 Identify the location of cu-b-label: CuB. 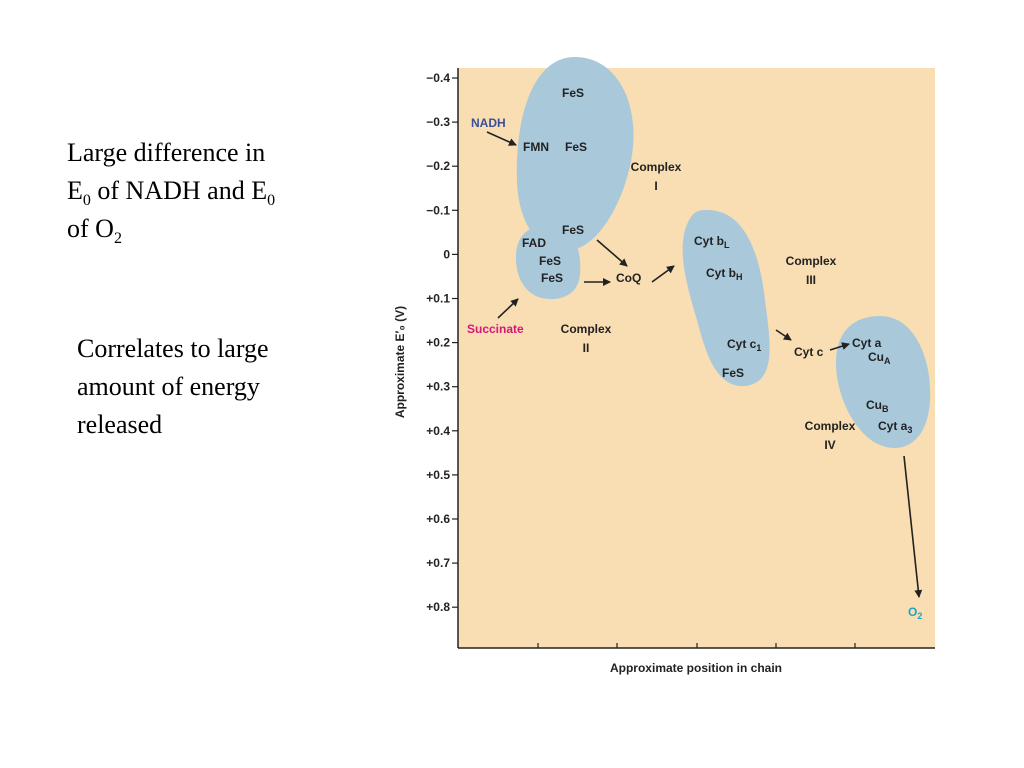
(877, 406).